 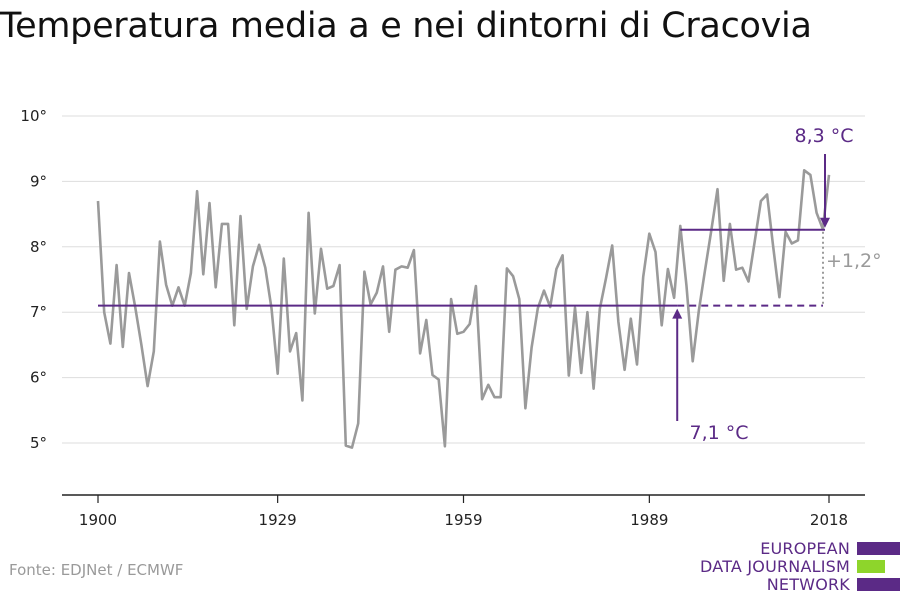 What do you see at coordinates (463, 520) in the screenshot?
I see `x-tick-label: 1959` at bounding box center [463, 520].